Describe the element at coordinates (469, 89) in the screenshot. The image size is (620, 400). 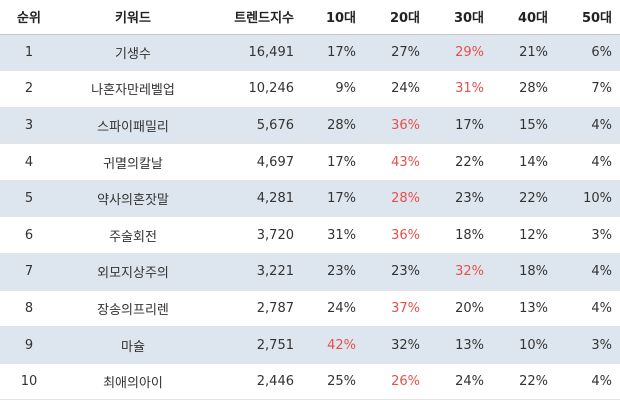
I see `cell-age-30: 31%` at that location.